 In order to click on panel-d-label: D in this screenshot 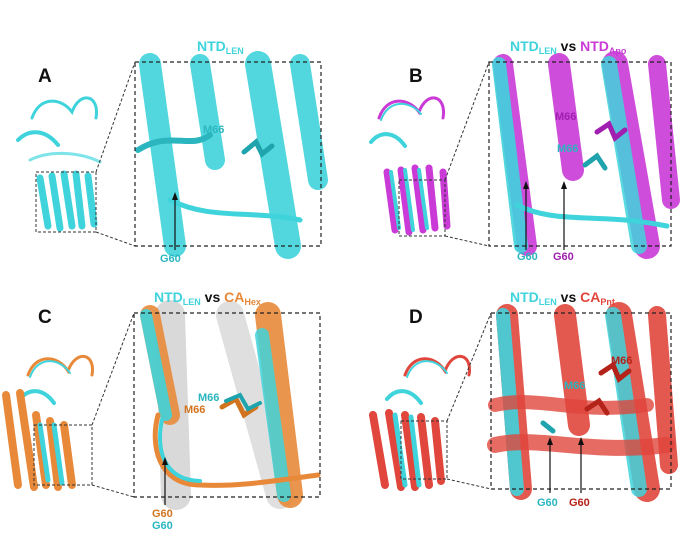, I will do `click(416, 317)`.